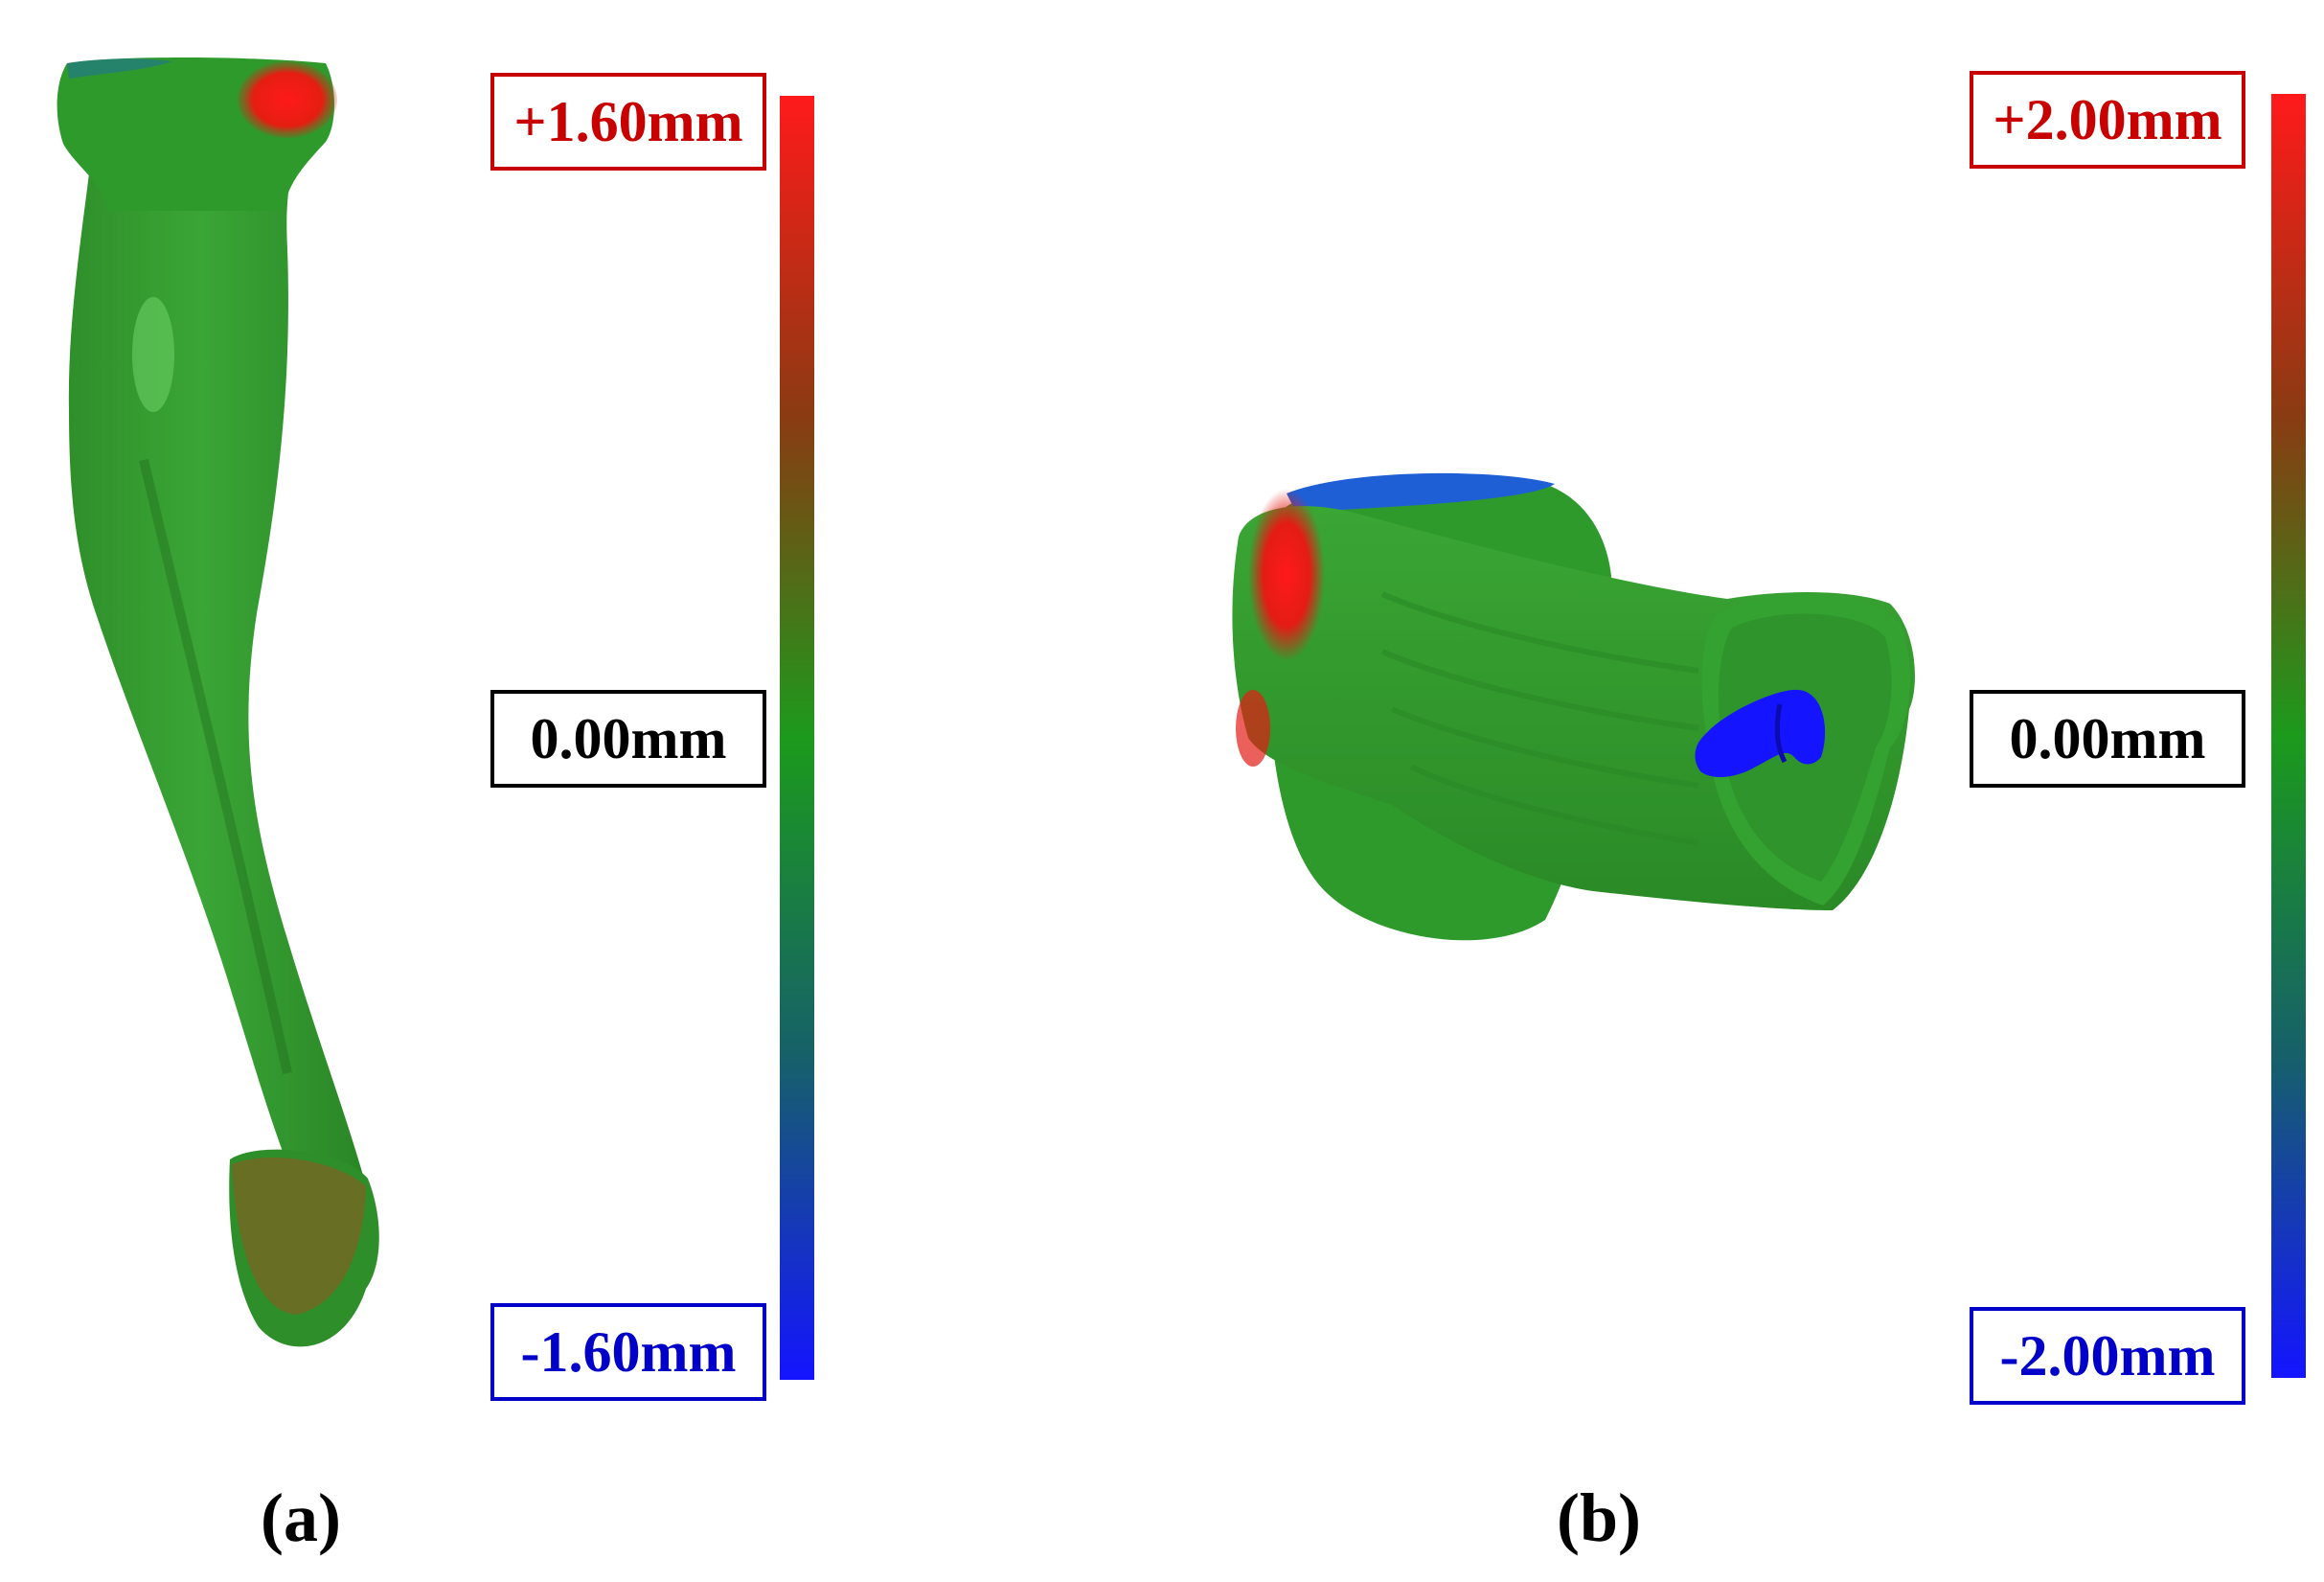  I want to click on head-blue-tint, so click(119, 69).